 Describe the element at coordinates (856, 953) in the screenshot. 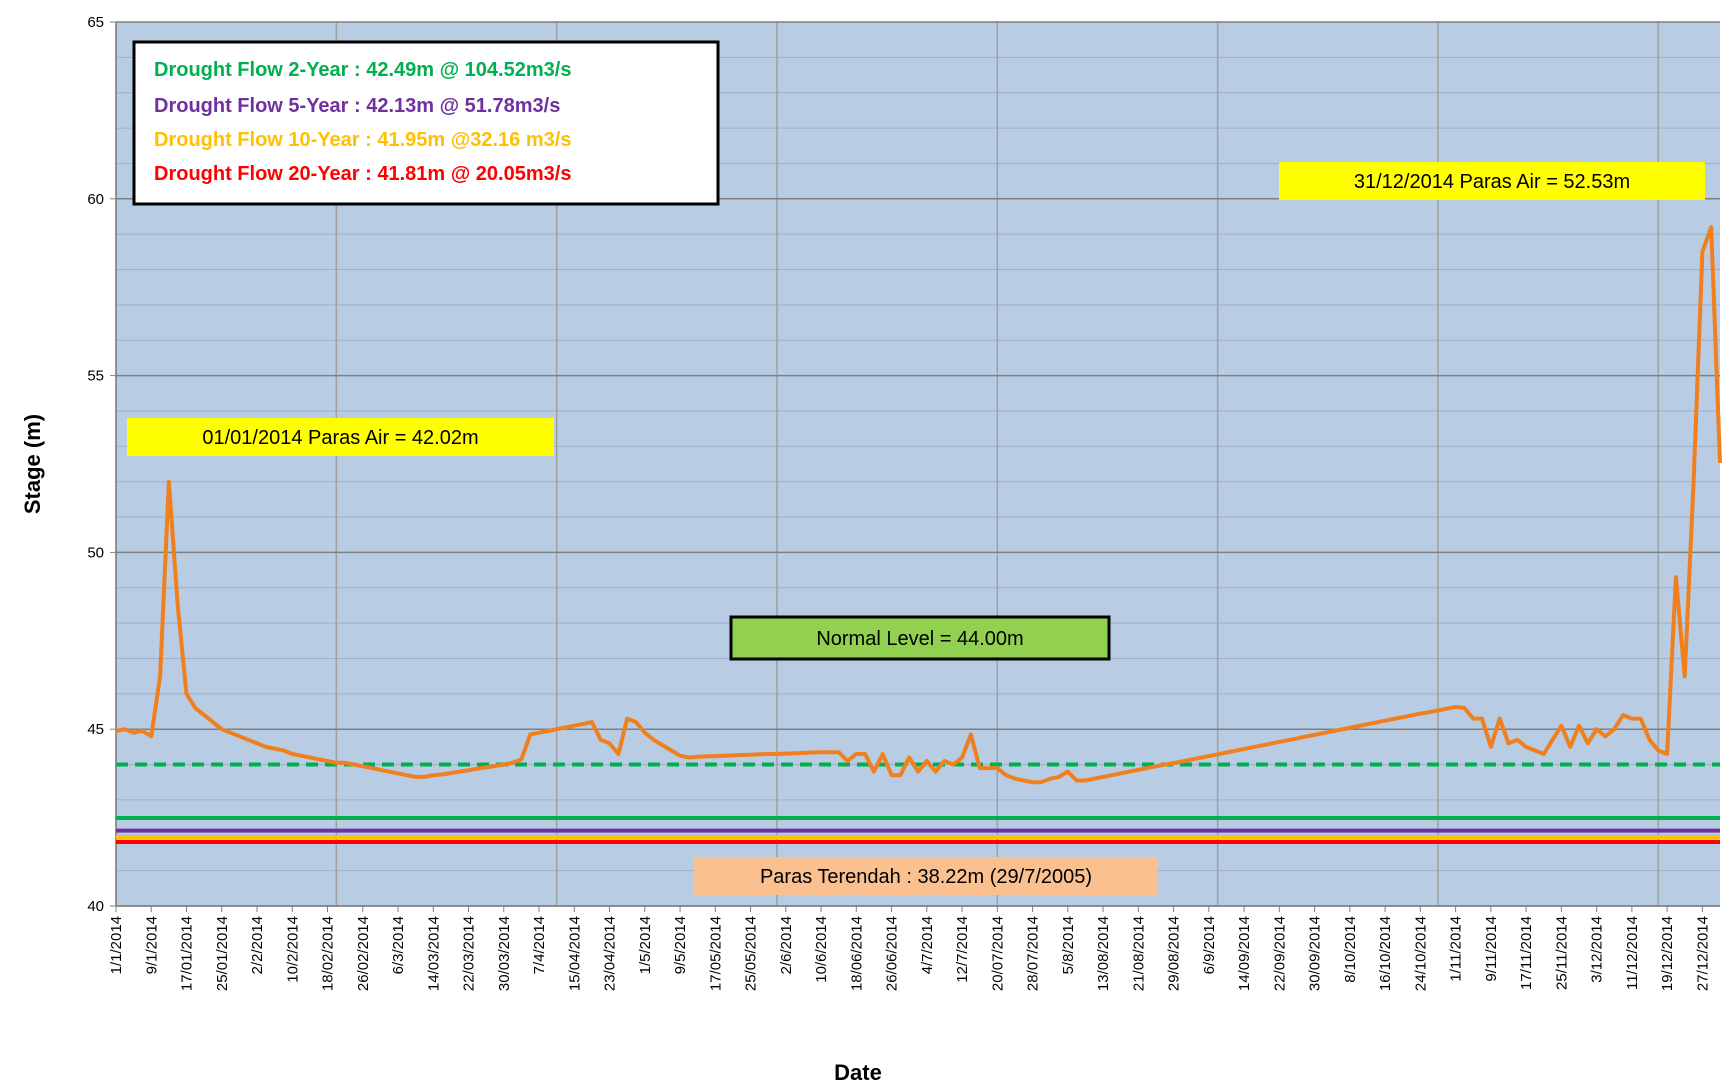

I see `x-tick-label: 18/06/2014` at that location.